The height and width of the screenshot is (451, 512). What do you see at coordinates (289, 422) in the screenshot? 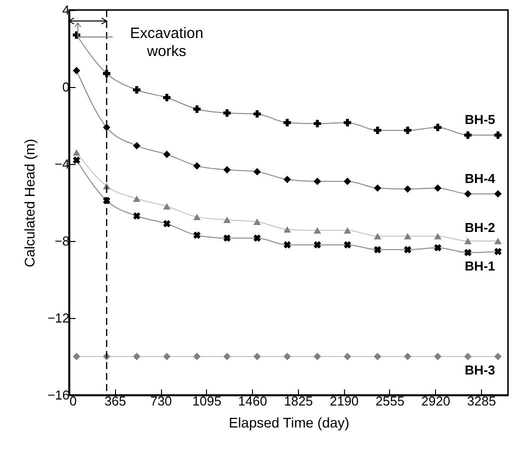
I see `x-axis-title: Elapsed Time (day)` at bounding box center [289, 422].